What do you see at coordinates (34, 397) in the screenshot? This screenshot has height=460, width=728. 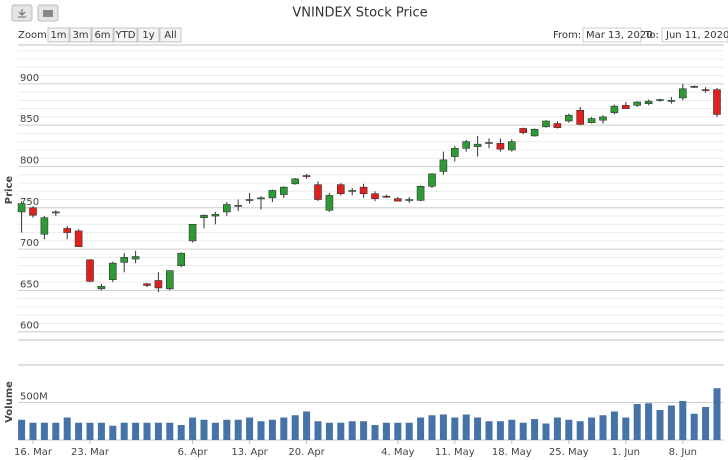 I see `y-tick-label: 500M` at bounding box center [34, 397].